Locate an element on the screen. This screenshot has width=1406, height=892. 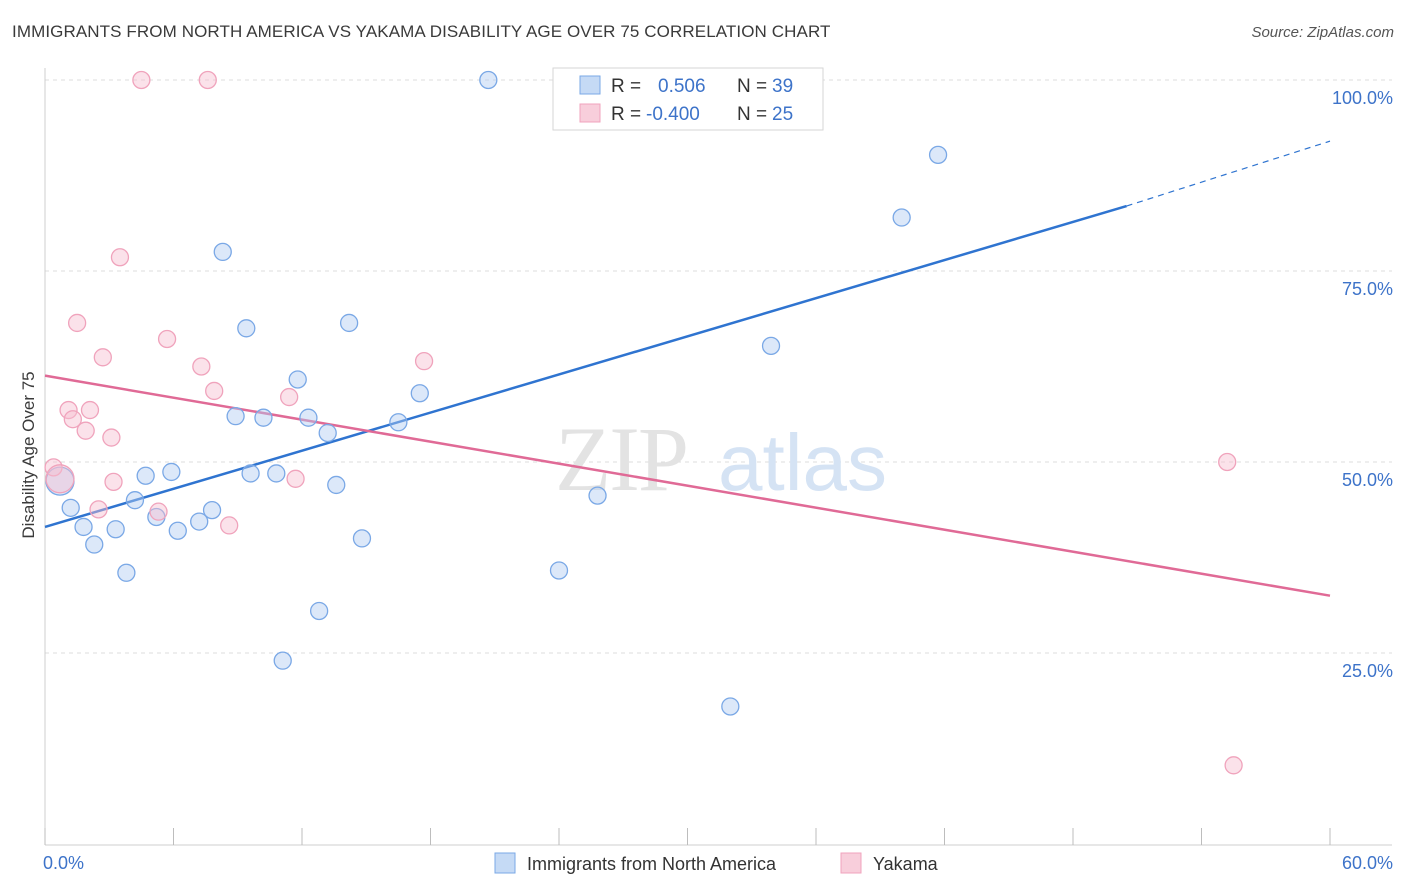
x-tick-labels: 0.0% 60.0% is located at coordinates (718, 863).